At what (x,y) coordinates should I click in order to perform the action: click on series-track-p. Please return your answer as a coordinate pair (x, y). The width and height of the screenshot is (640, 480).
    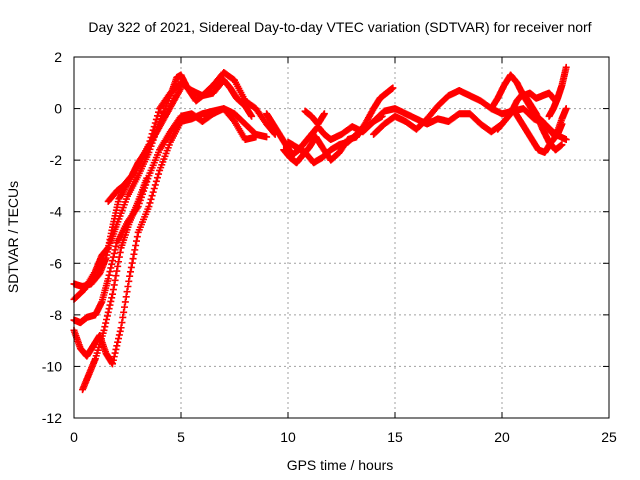
    Looking at the image, I should click on (557, 91).